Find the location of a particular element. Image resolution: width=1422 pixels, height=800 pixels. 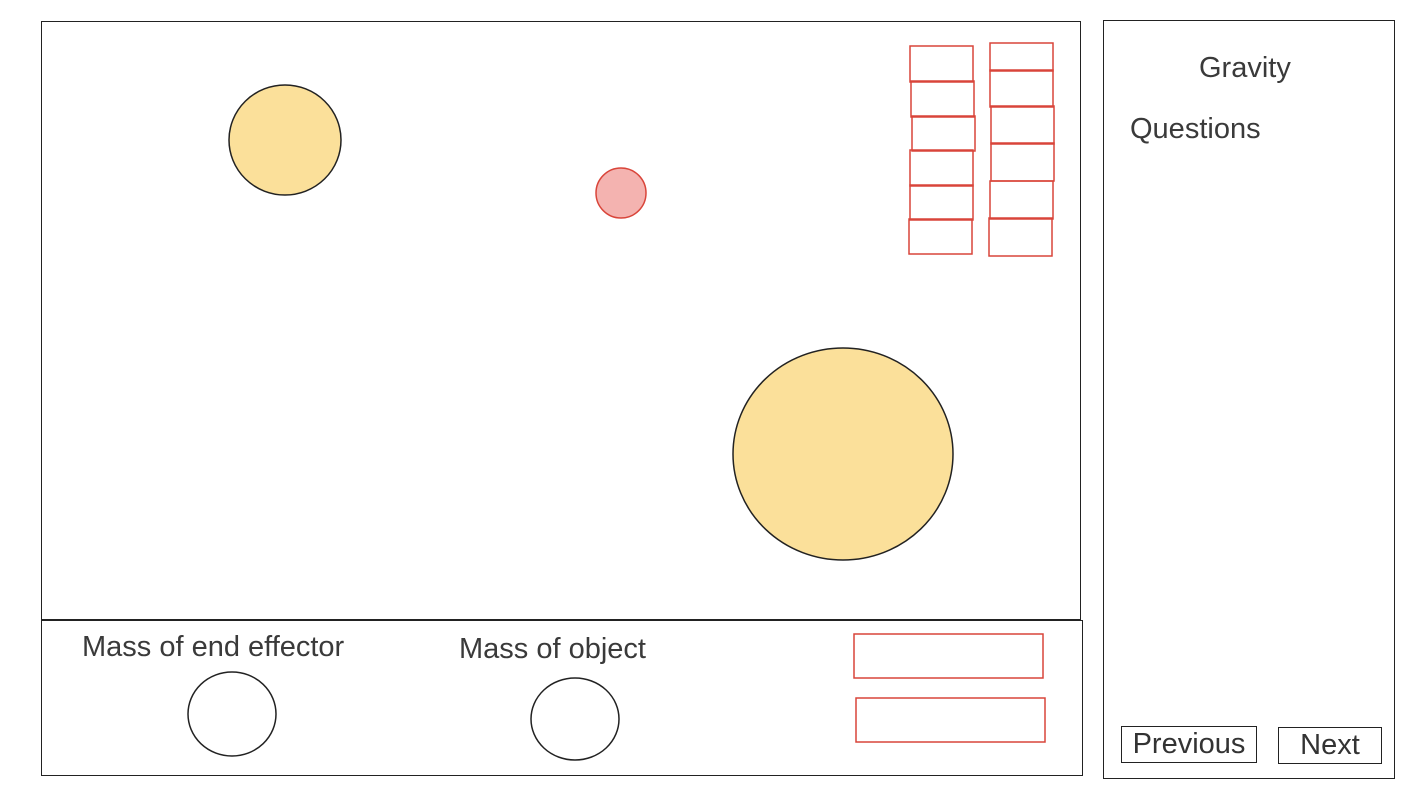

mass-object-label: Mass of object is located at coordinates (552, 649).